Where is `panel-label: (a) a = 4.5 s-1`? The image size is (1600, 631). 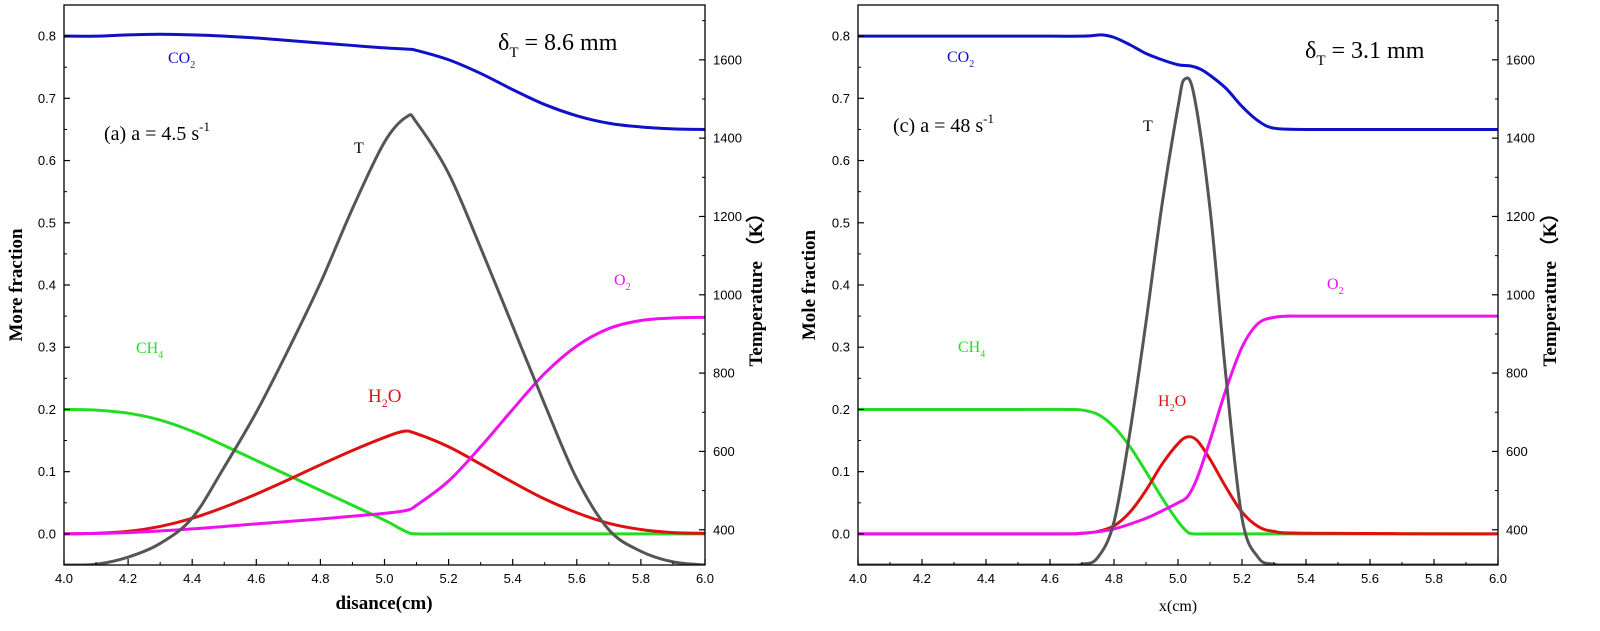
panel-label: (a) a = 4.5 s-1 is located at coordinates (157, 132).